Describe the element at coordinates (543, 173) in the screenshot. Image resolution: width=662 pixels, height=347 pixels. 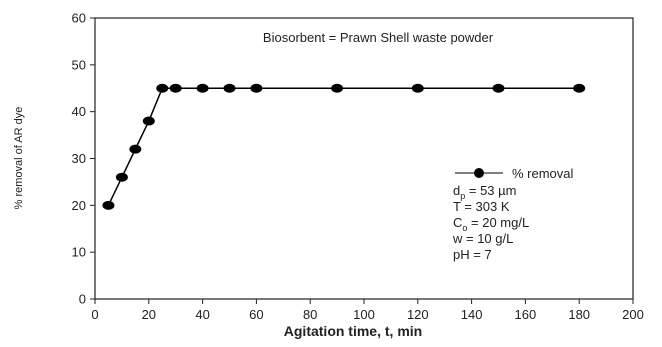
I see `legend-label: % removal` at that location.